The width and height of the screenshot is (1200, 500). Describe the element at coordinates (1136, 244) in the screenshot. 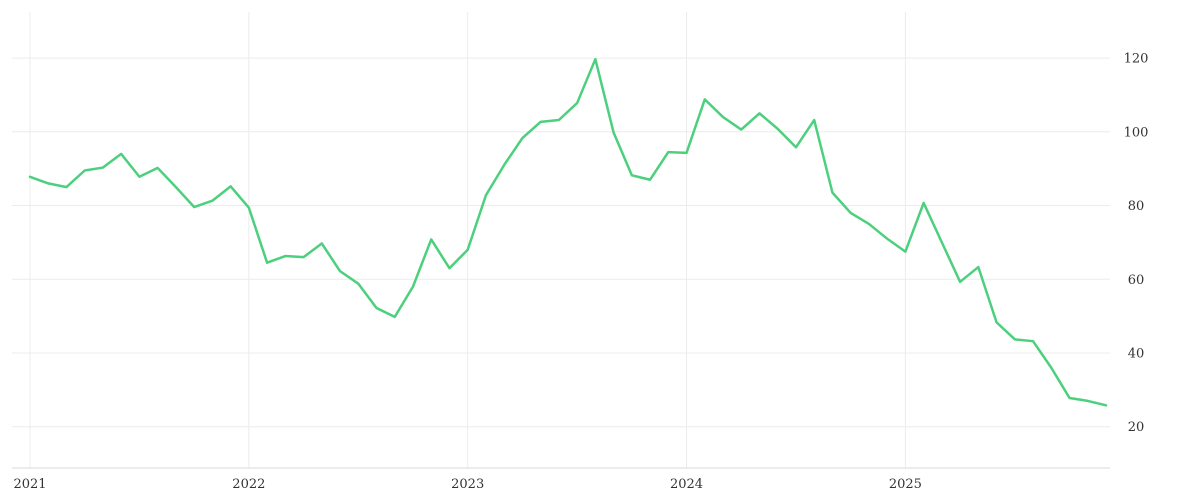

I see `y-tick-labels: 20 40 60 80 100 120` at that location.